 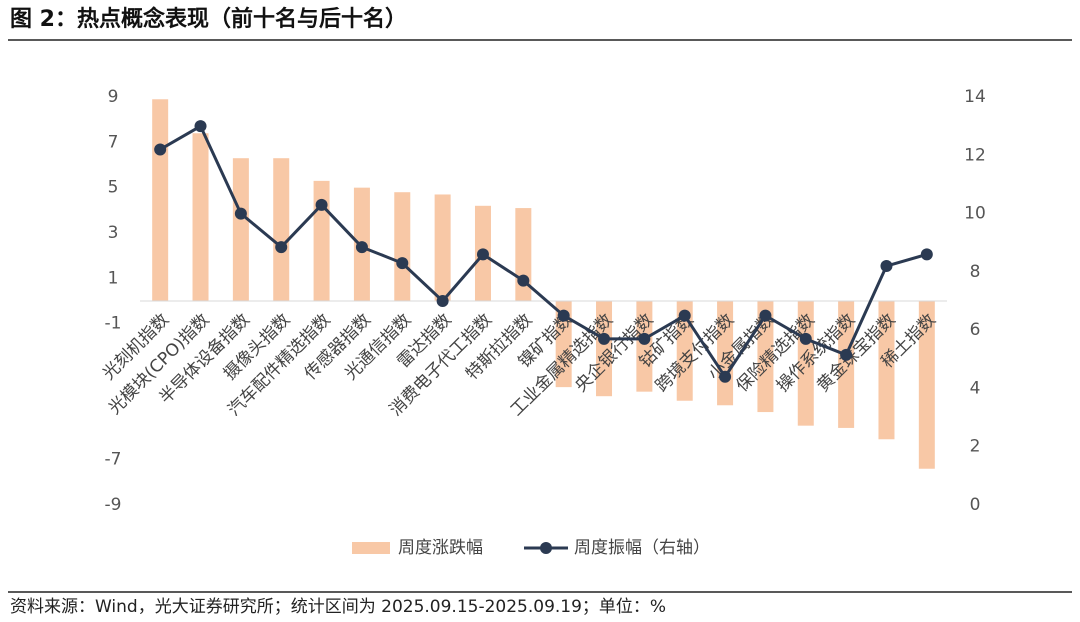 What do you see at coordinates (642, 548) in the screenshot?
I see `legend-label: 周度振幅（右轴）` at bounding box center [642, 548].